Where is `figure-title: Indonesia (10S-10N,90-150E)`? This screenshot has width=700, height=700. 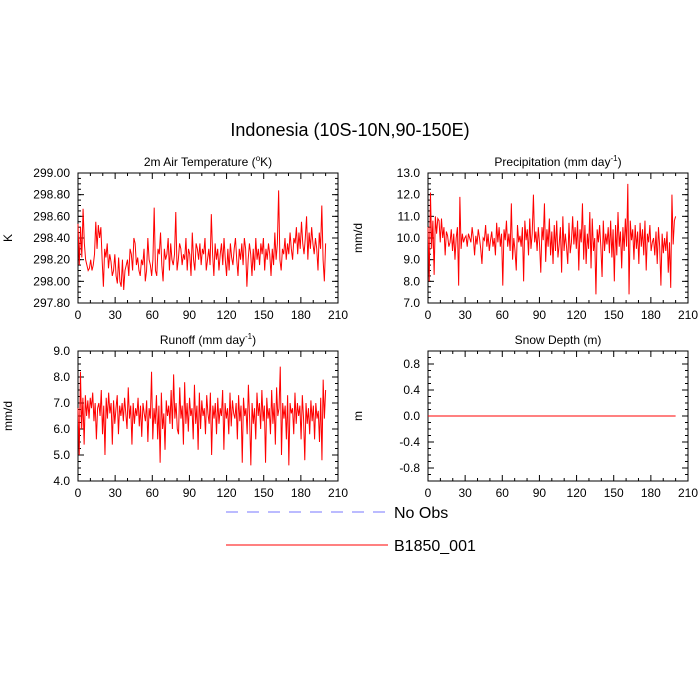
figure-title: Indonesia (10S-10N,90-150E) is located at coordinates (349, 130).